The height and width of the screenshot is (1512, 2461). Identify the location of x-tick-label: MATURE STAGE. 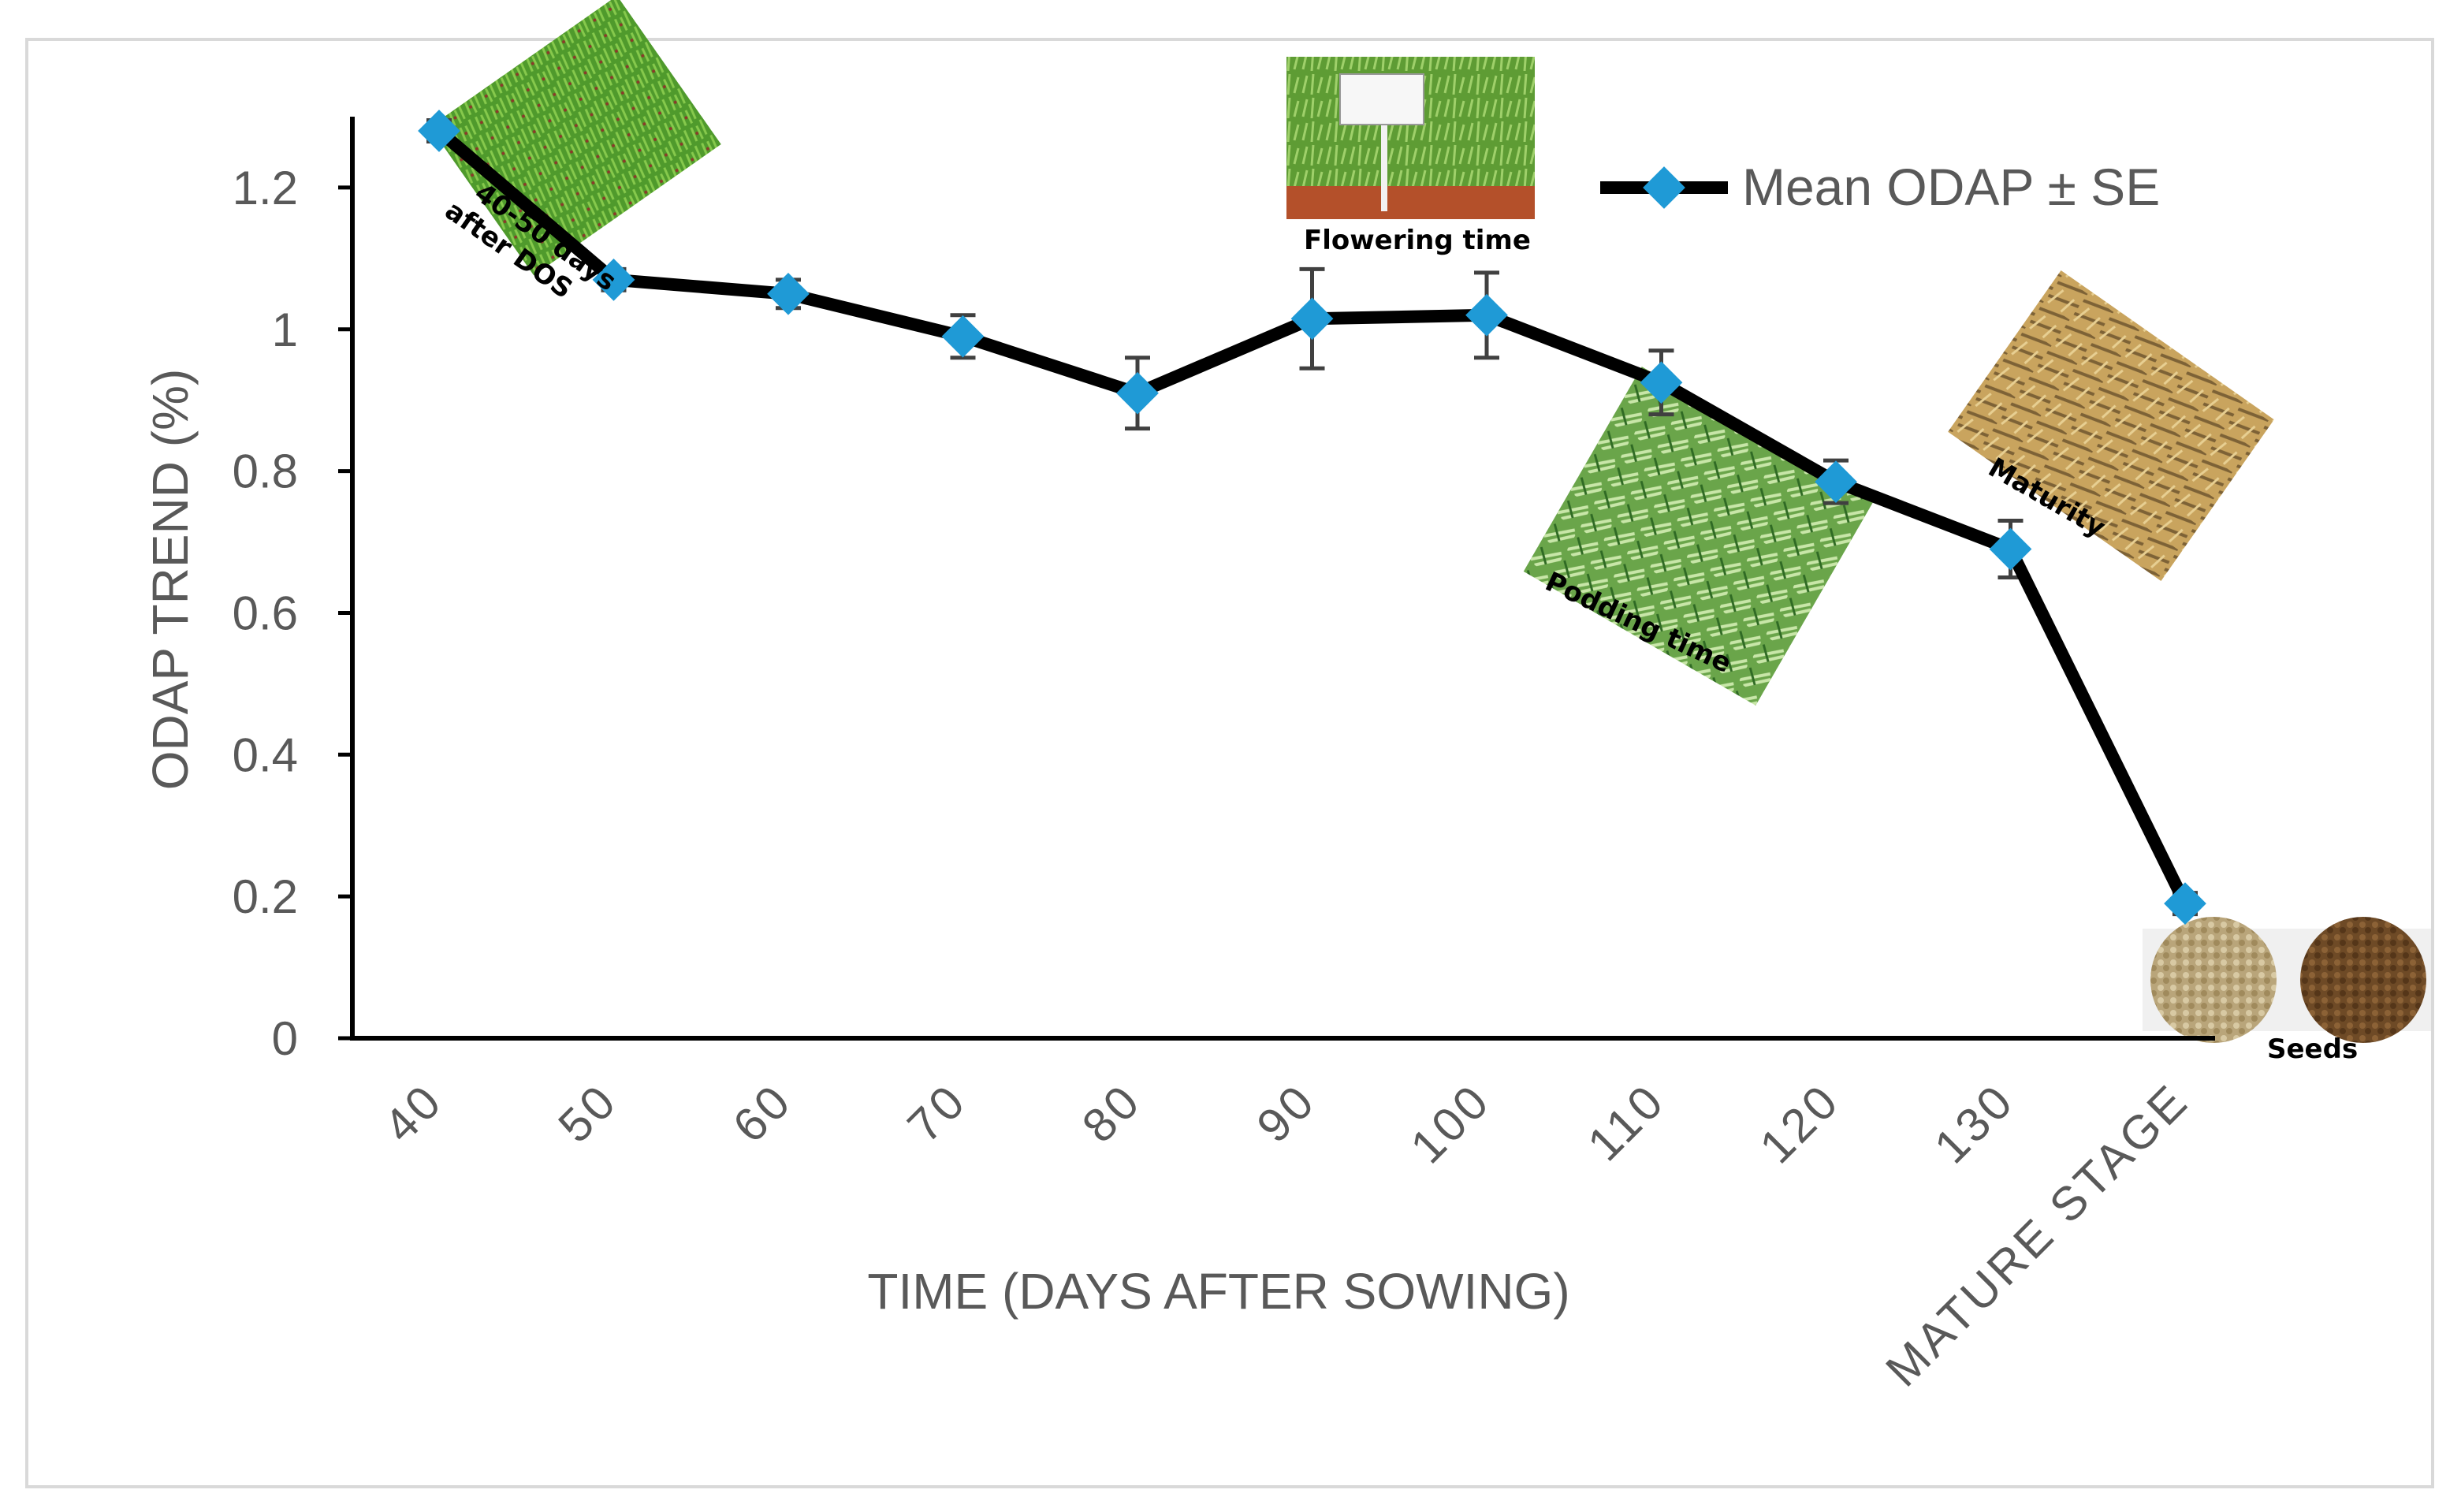
(2037, 1236).